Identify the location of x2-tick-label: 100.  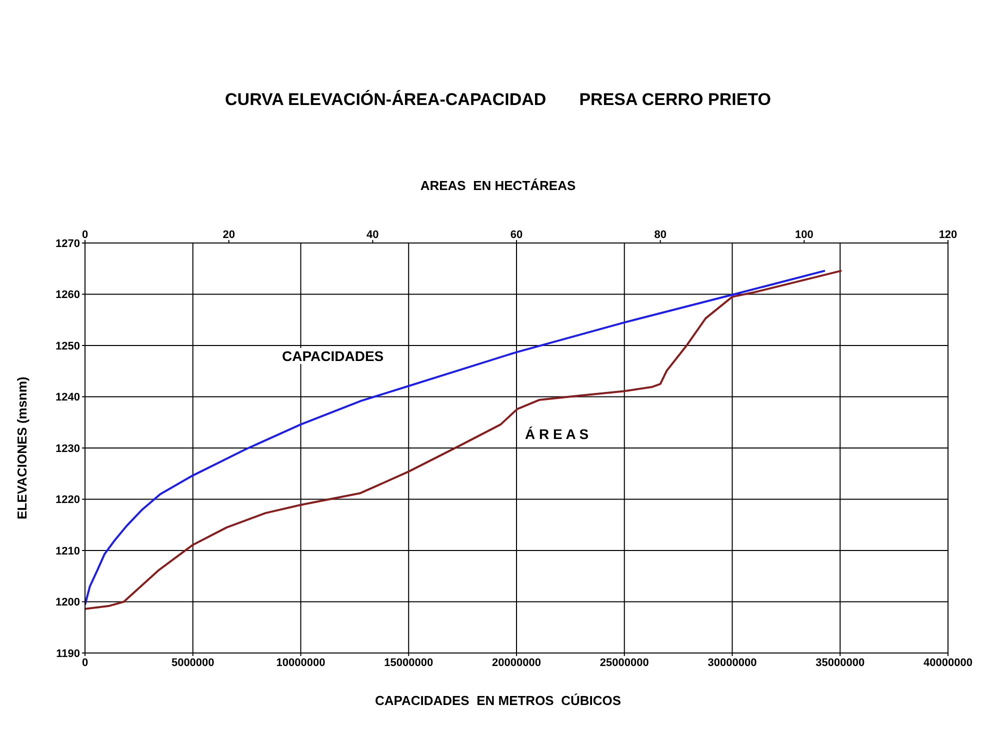
(804, 235).